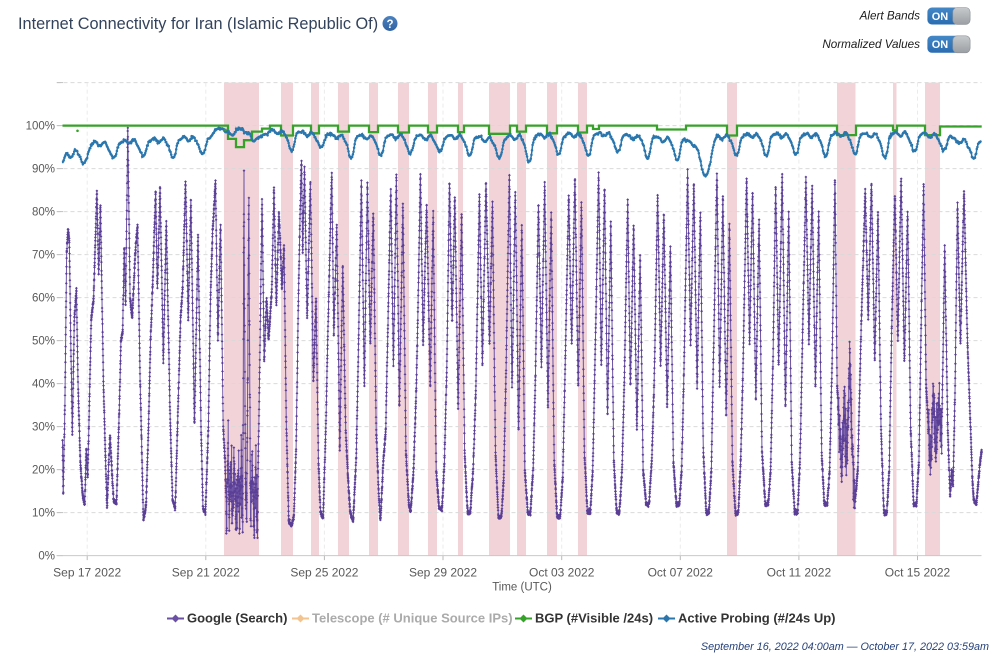 The image size is (1000, 668). What do you see at coordinates (43, 470) in the screenshot?
I see `svg-text: 20%` at bounding box center [43, 470].